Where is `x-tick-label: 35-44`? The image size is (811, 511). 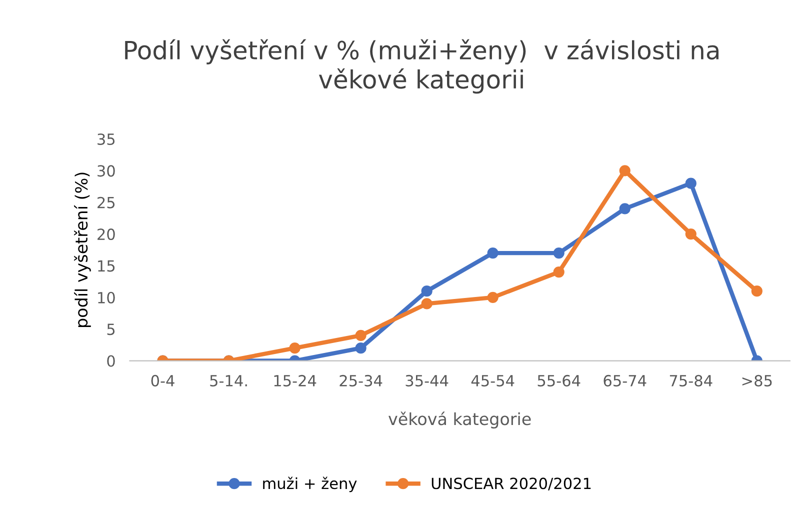
x-tick-label: 35-44 is located at coordinates (427, 380).